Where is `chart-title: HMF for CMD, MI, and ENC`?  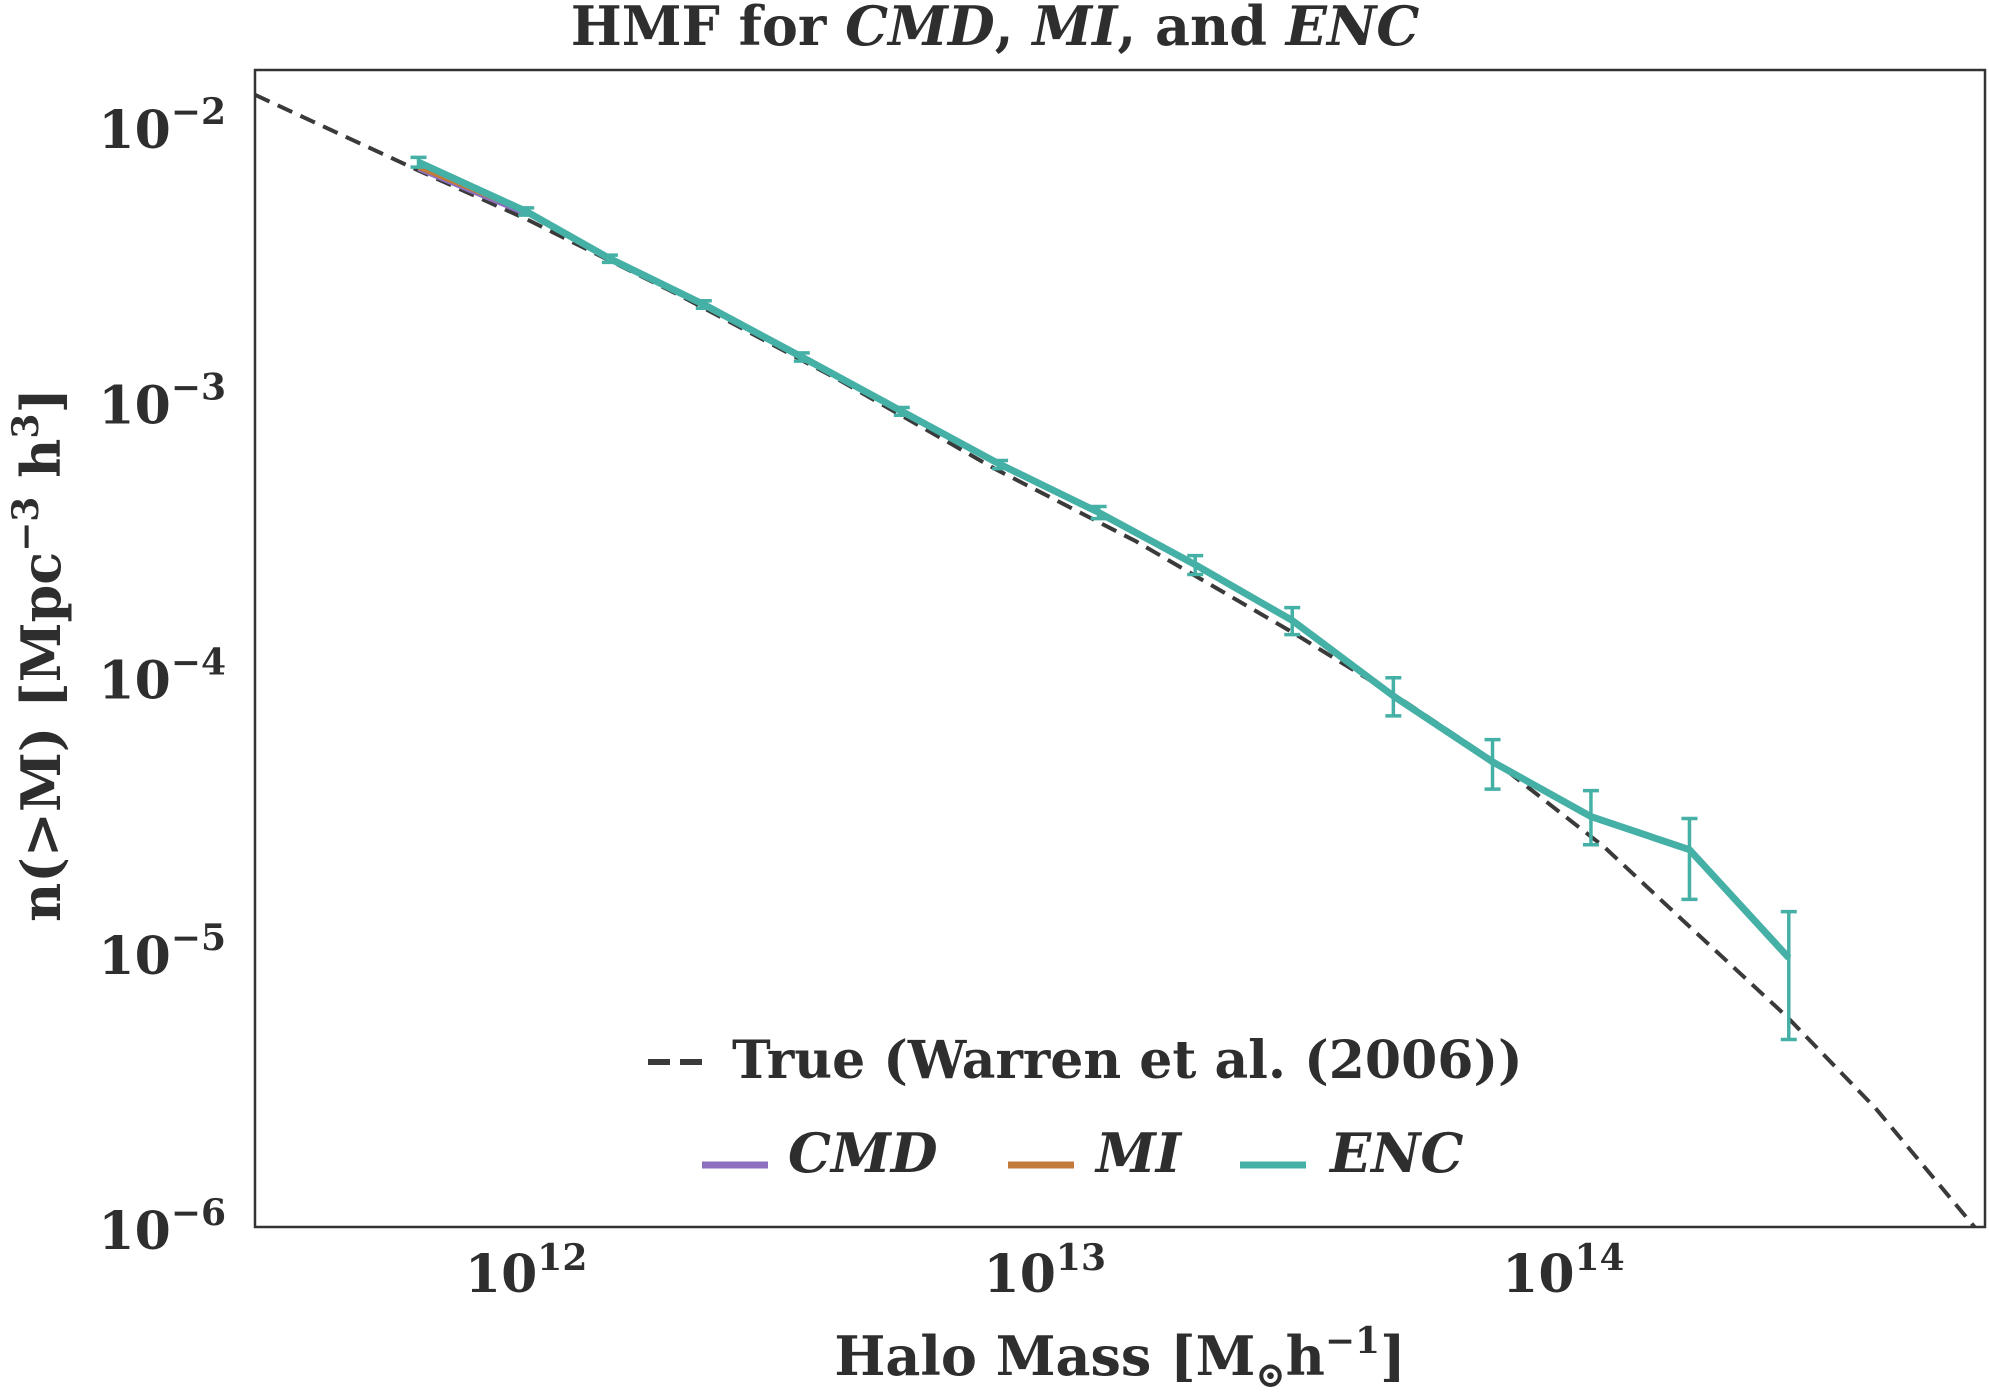 chart-title: HMF for CMD, MI, and ENC is located at coordinates (995, 29).